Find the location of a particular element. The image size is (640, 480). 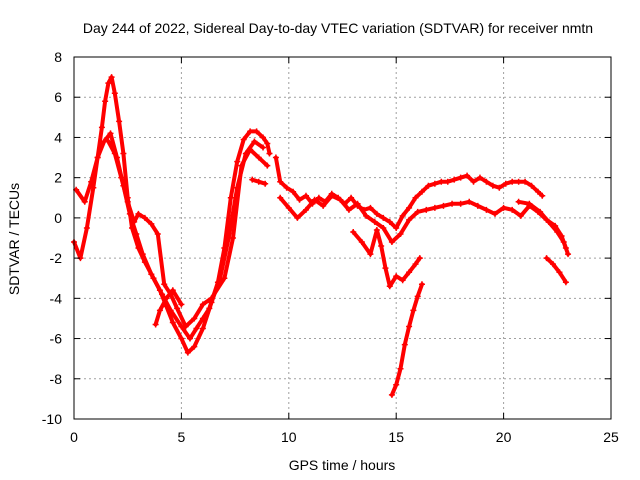

y-tick-label: -6 is located at coordinates (56, 339).